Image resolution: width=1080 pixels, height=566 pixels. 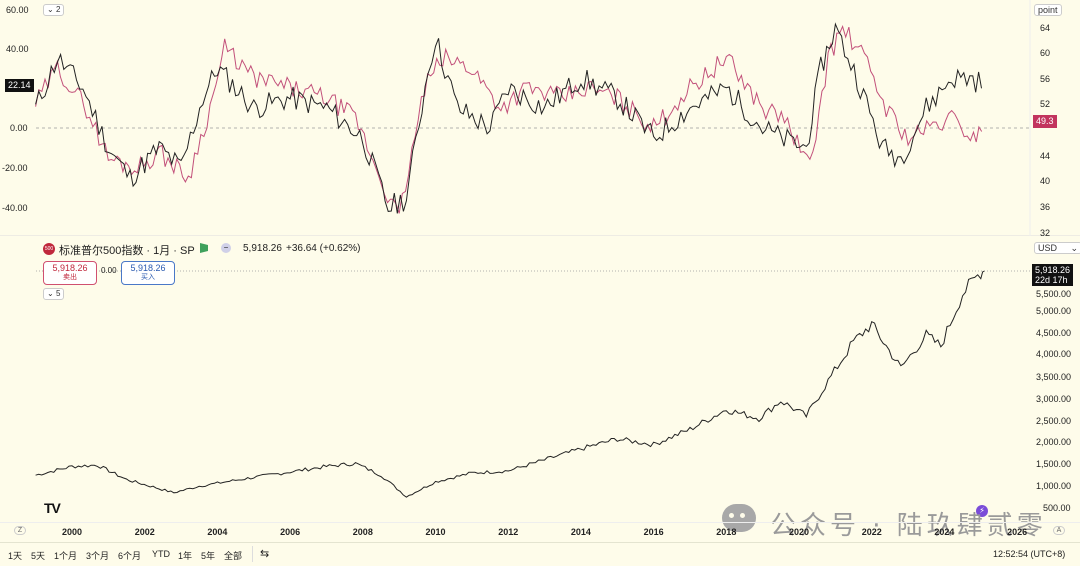 What do you see at coordinates (944, 532) in the screenshot?
I see `year-label: 2024` at bounding box center [944, 532].